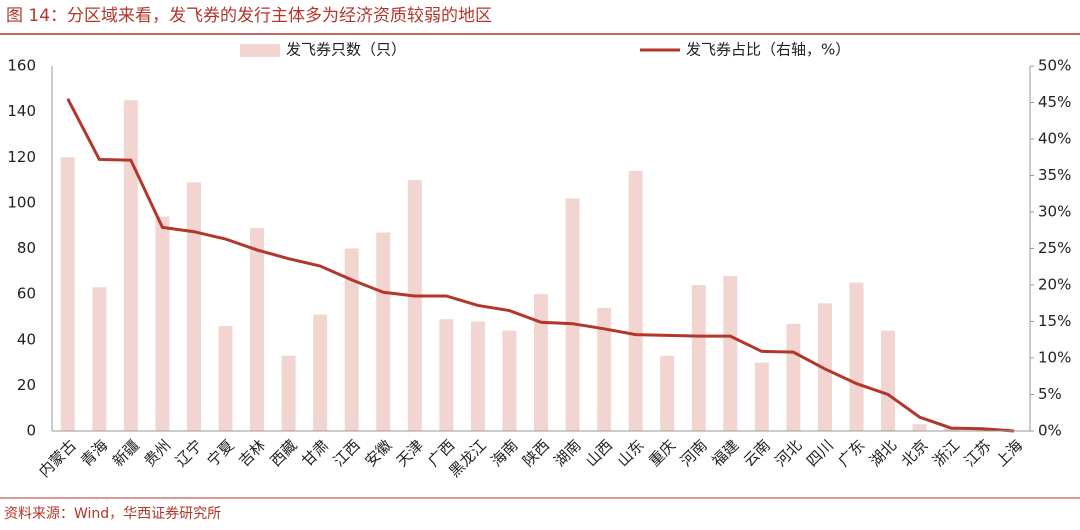 Image resolution: width=1080 pixels, height=530 pixels. Describe the element at coordinates (788, 453) in the screenshot. I see `x-tick-label: 河北` at that location.